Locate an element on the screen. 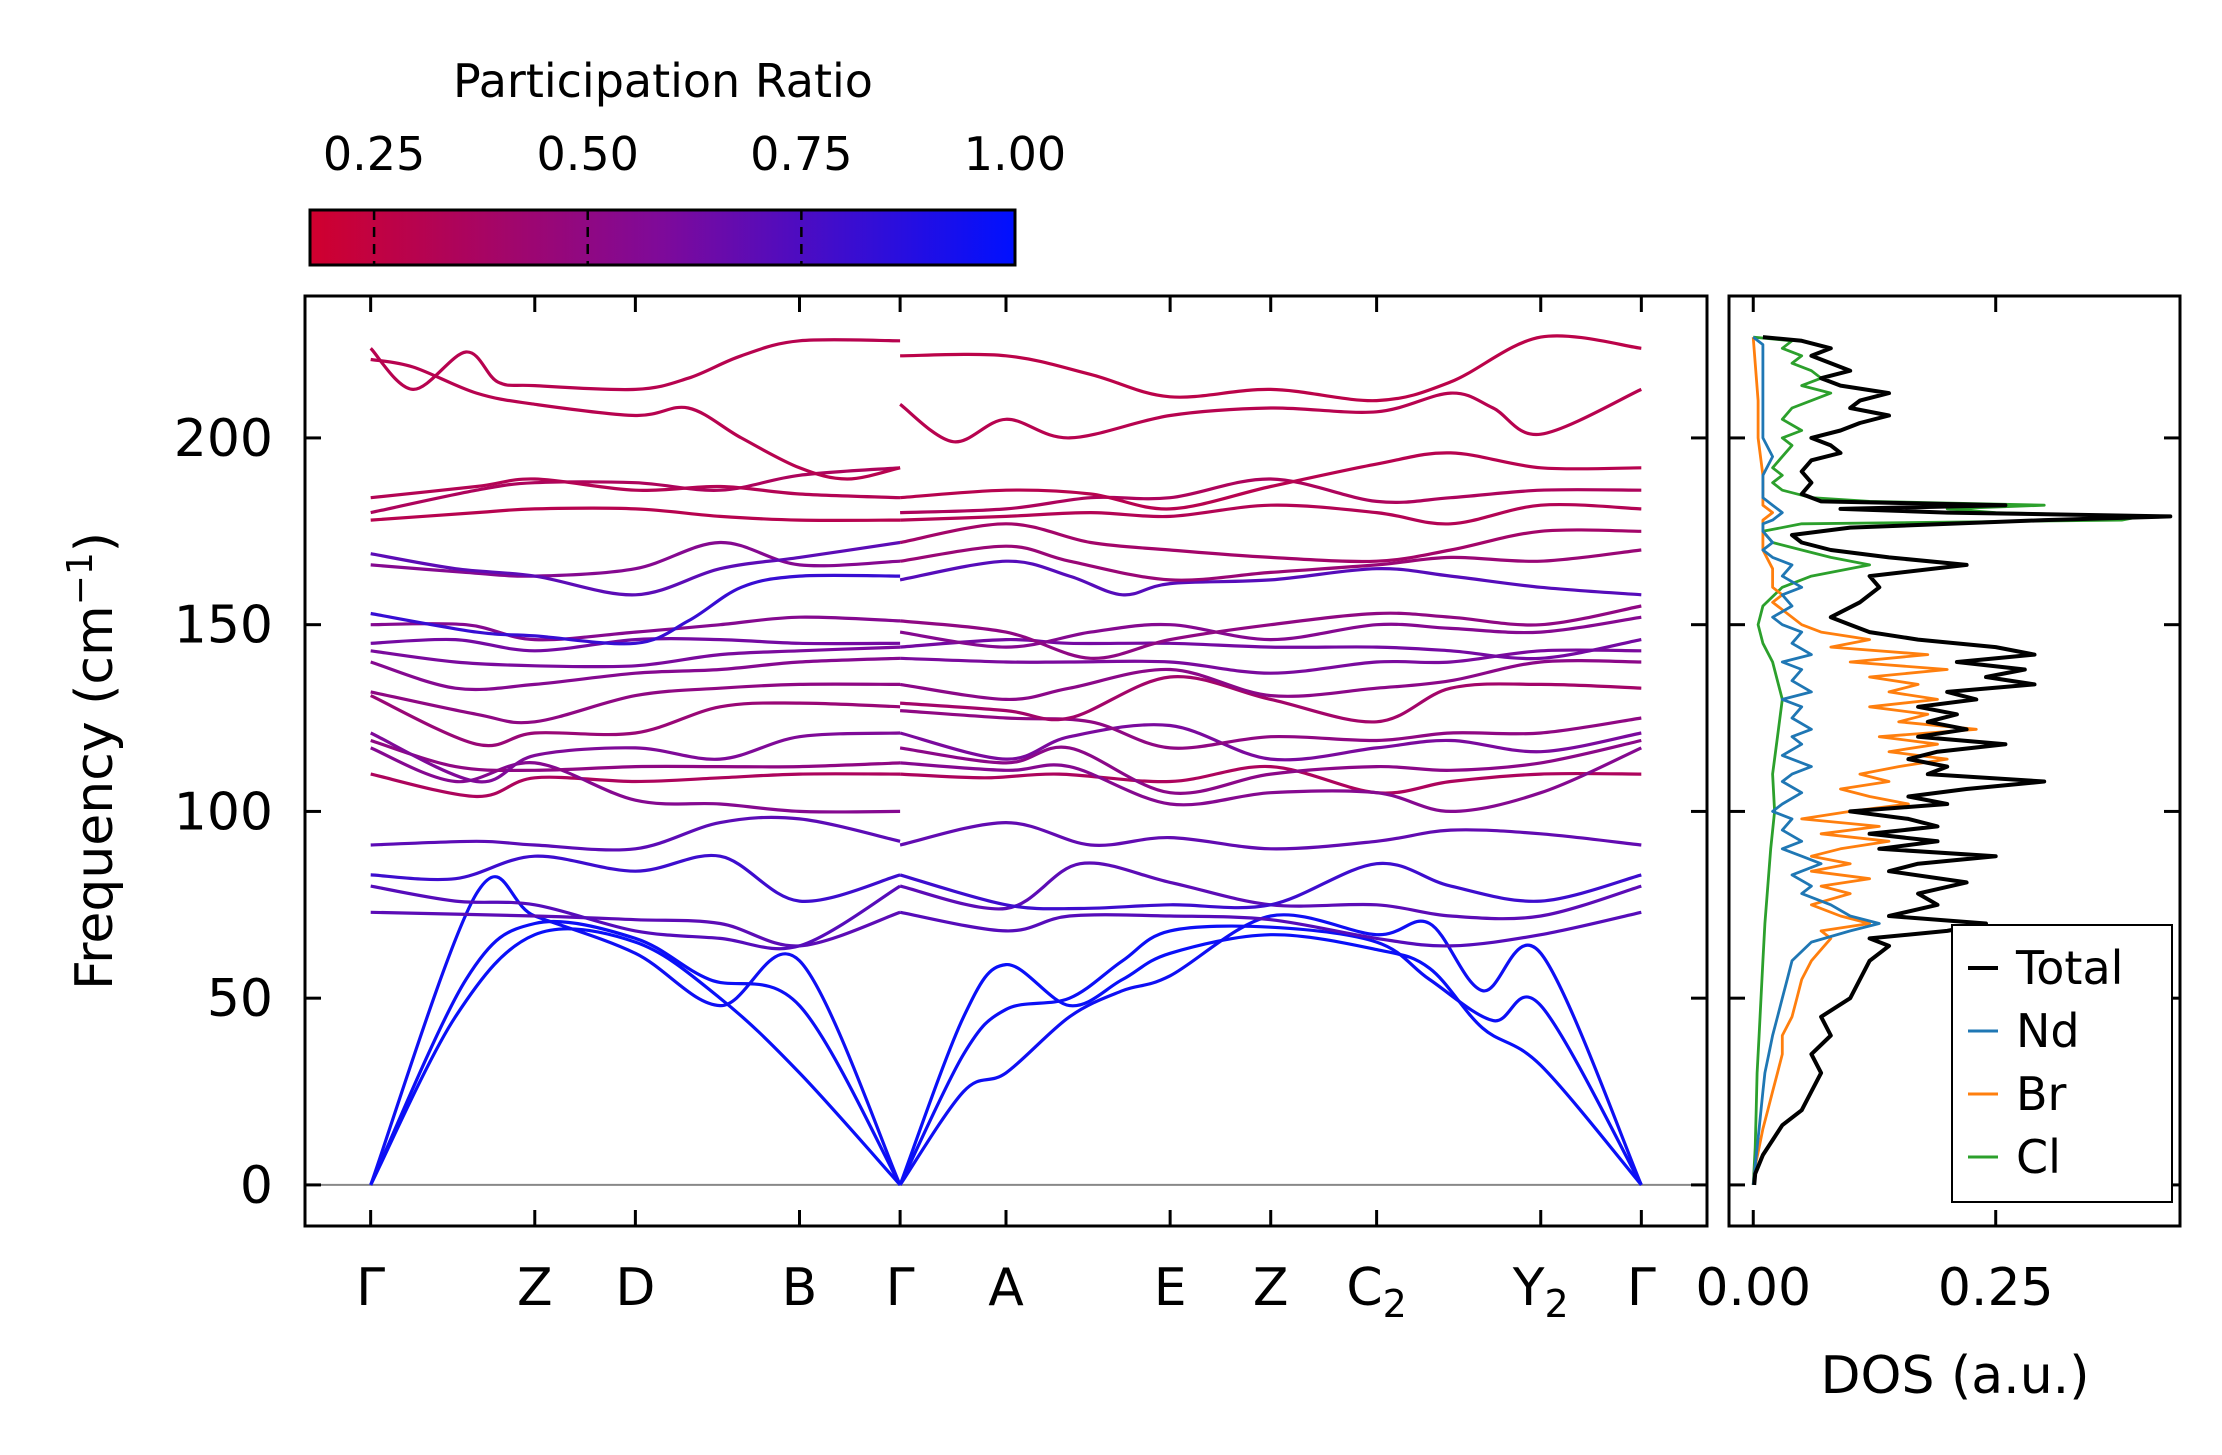  legend-label-total: Total is located at coordinates (2069, 968).